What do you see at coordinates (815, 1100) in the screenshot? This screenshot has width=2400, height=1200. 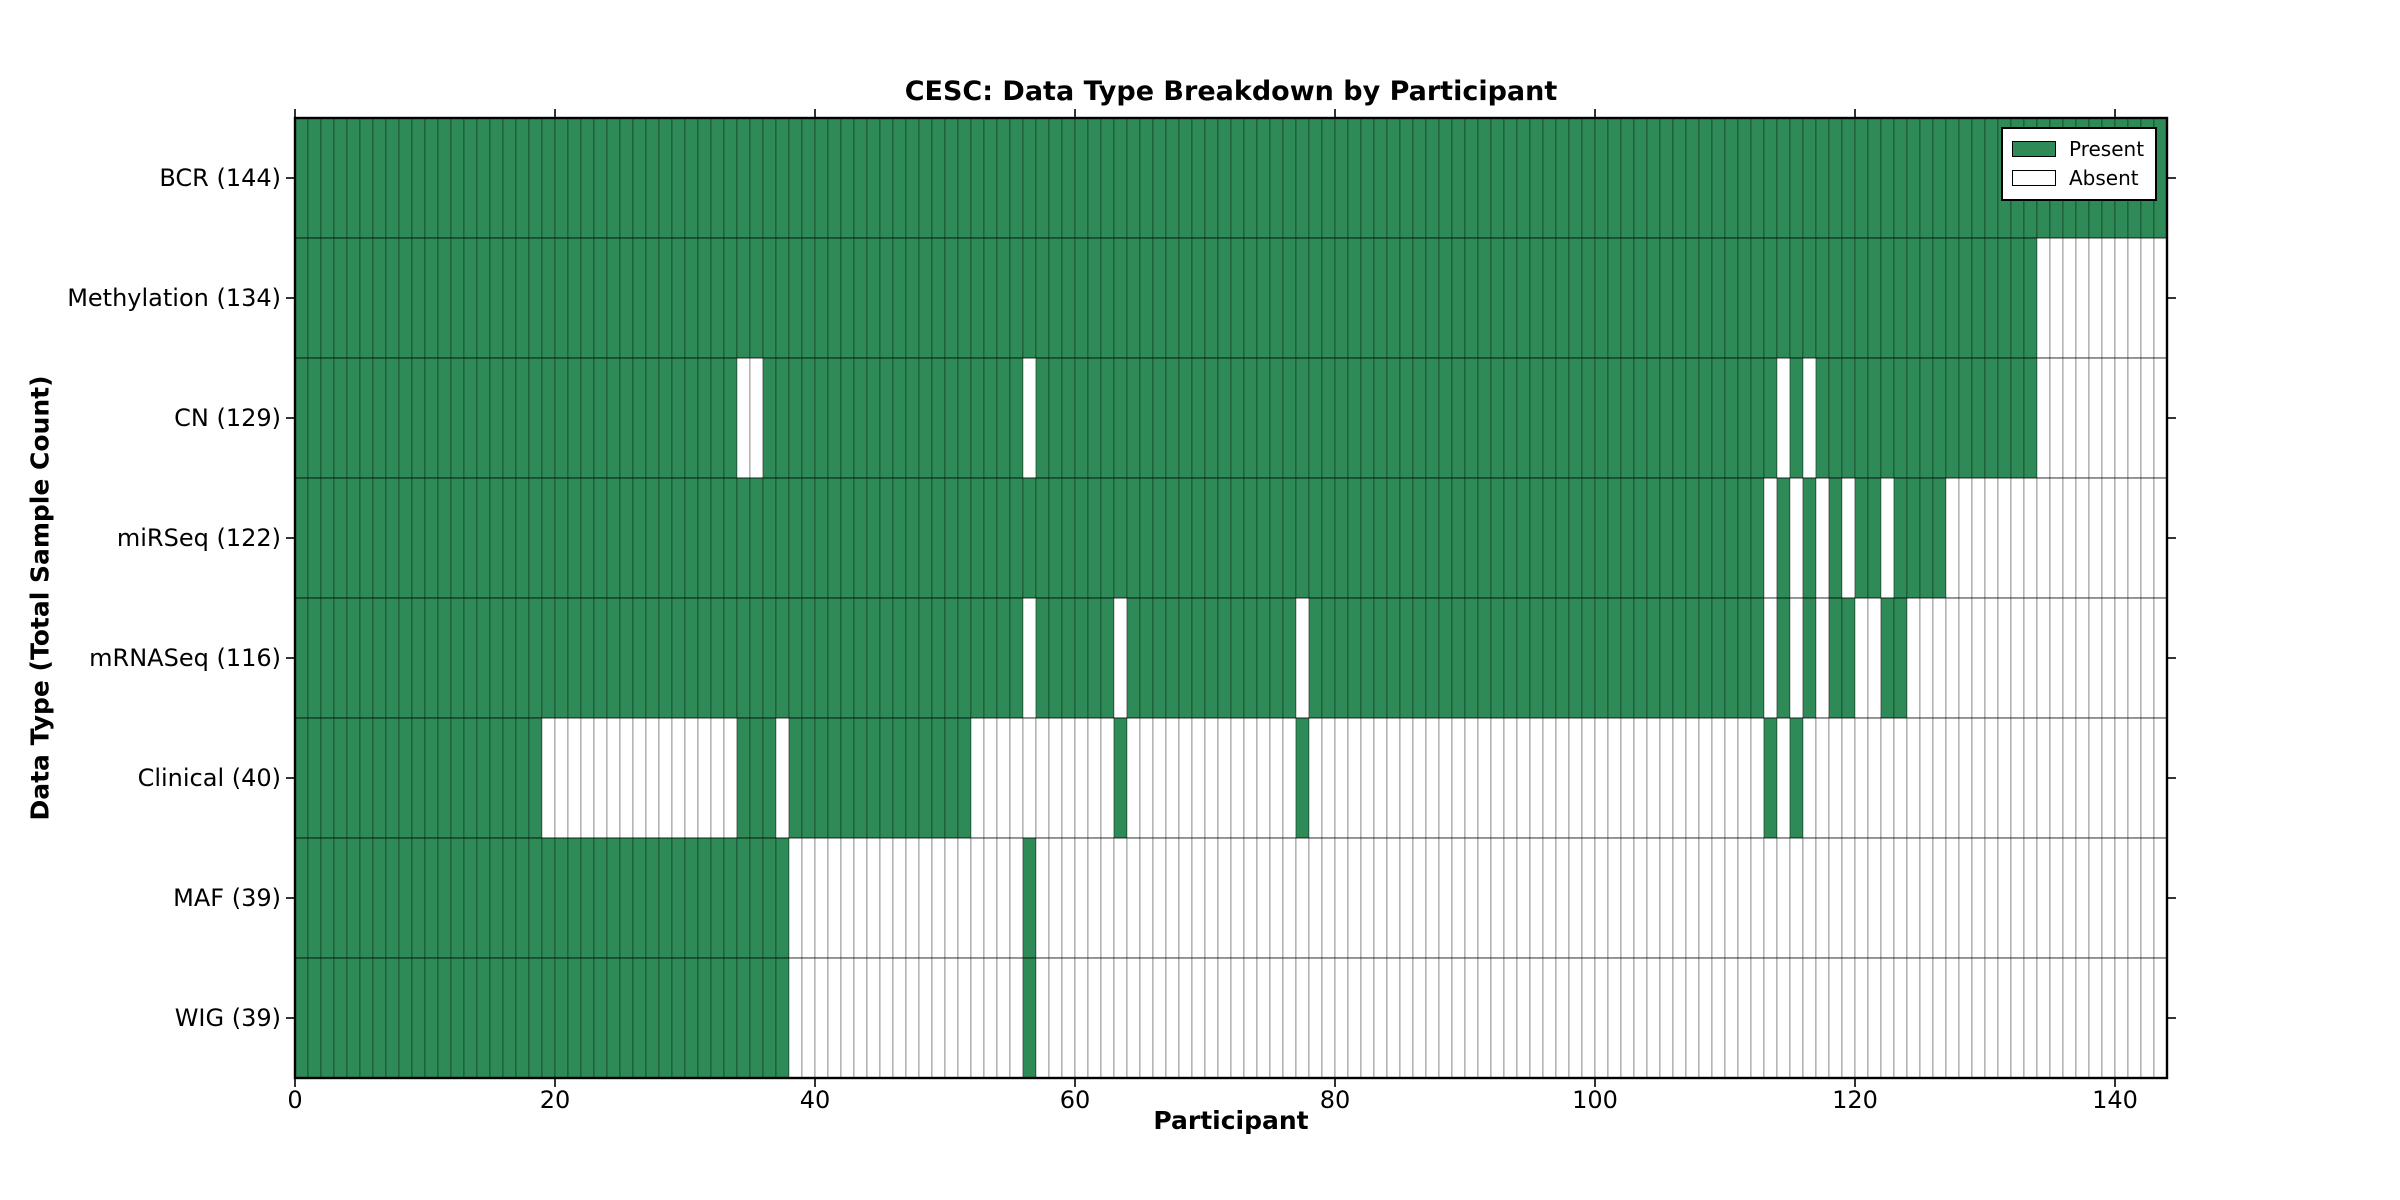 I see `x-tick-label: 40` at bounding box center [815, 1100].